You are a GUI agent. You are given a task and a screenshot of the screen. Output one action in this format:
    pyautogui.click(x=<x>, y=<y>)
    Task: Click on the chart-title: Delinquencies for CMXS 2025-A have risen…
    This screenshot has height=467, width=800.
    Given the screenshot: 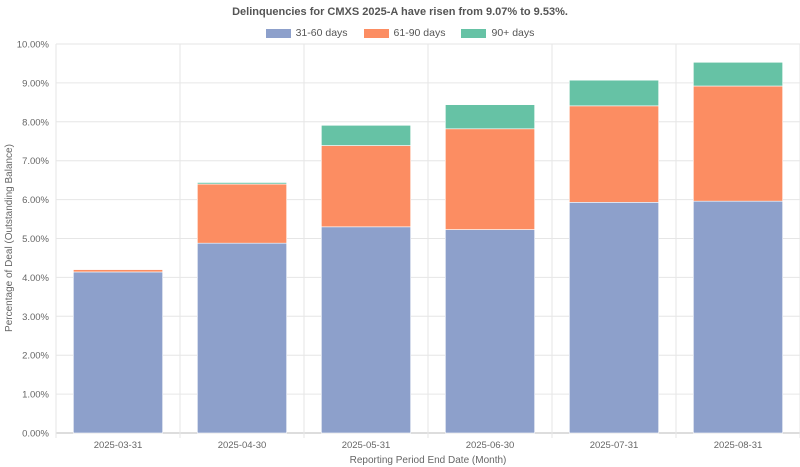 What is the action you would take?
    pyautogui.click(x=400, y=12)
    